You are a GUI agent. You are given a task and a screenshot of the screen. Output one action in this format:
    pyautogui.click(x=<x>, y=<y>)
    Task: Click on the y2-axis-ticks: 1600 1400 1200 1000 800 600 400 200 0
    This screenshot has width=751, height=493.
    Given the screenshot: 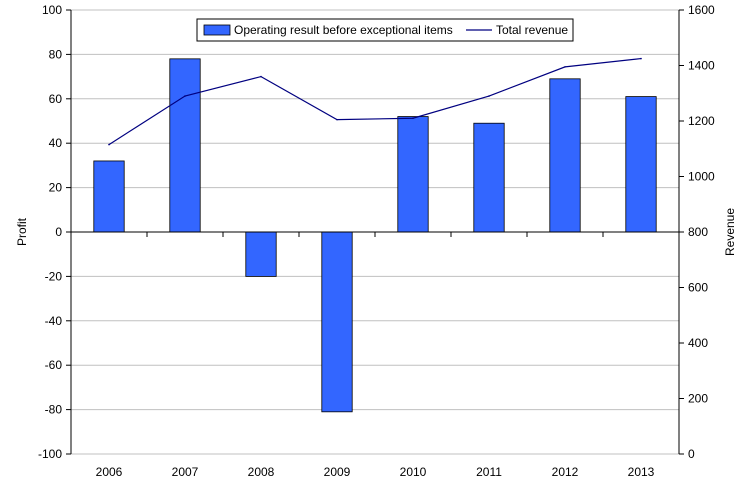 What is the action you would take?
    pyautogui.click(x=697, y=232)
    